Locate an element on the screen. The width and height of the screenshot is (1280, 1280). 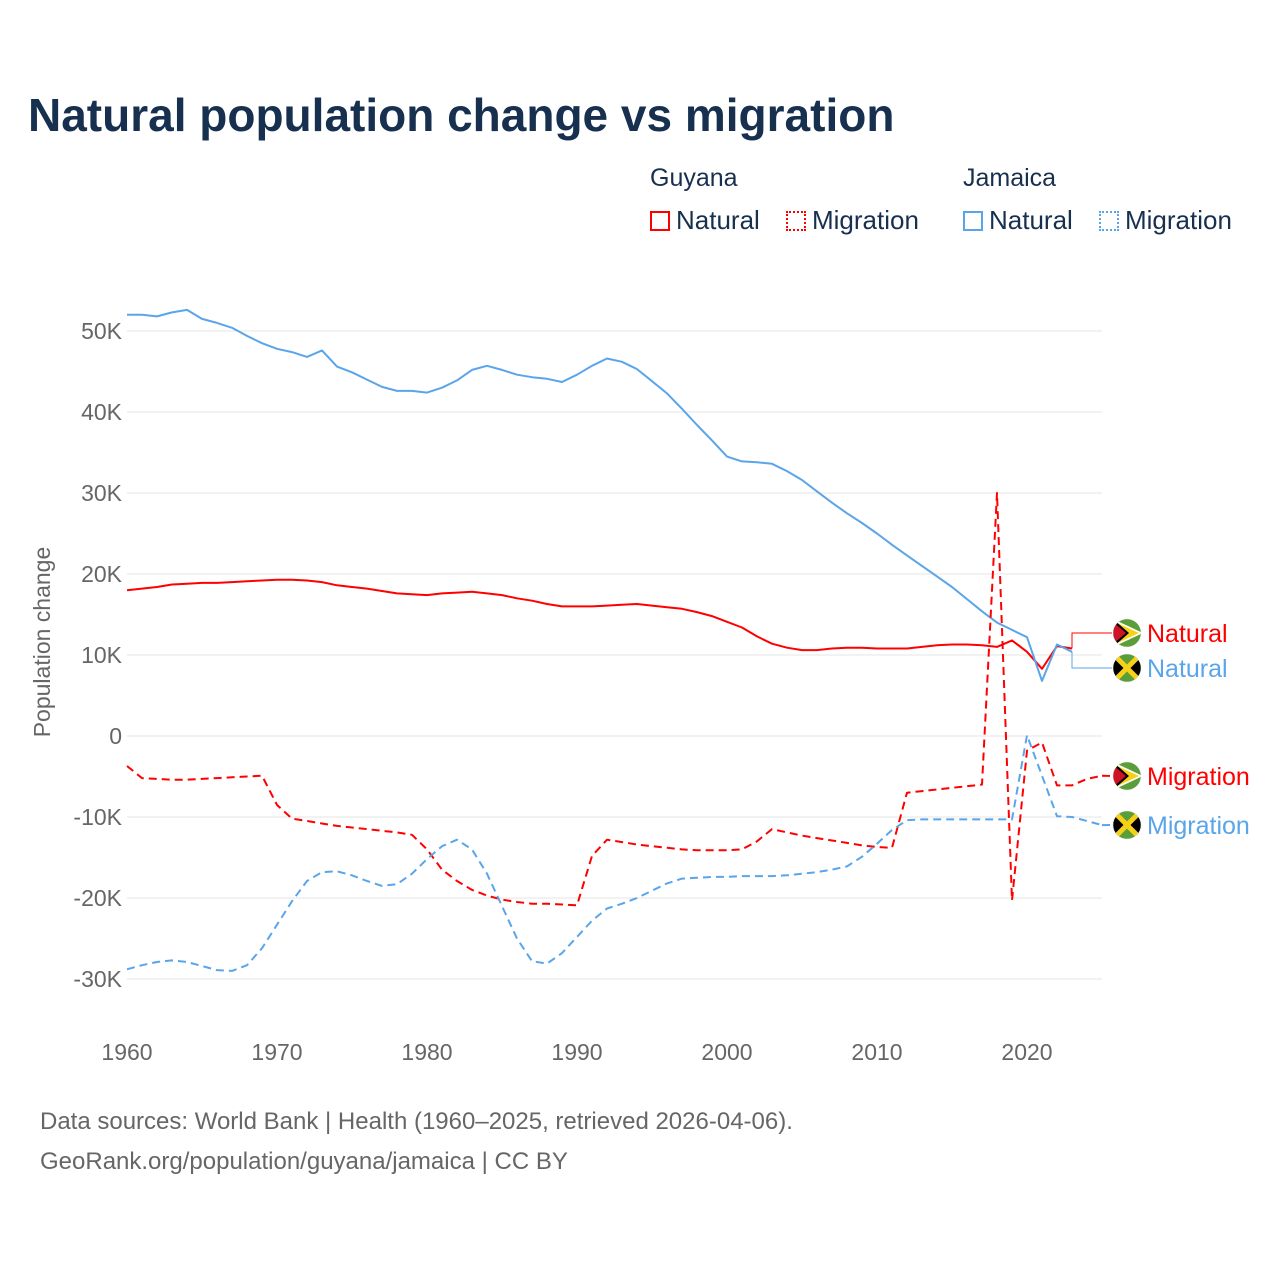
x-tick-label: 1980 is located at coordinates (426, 1052).